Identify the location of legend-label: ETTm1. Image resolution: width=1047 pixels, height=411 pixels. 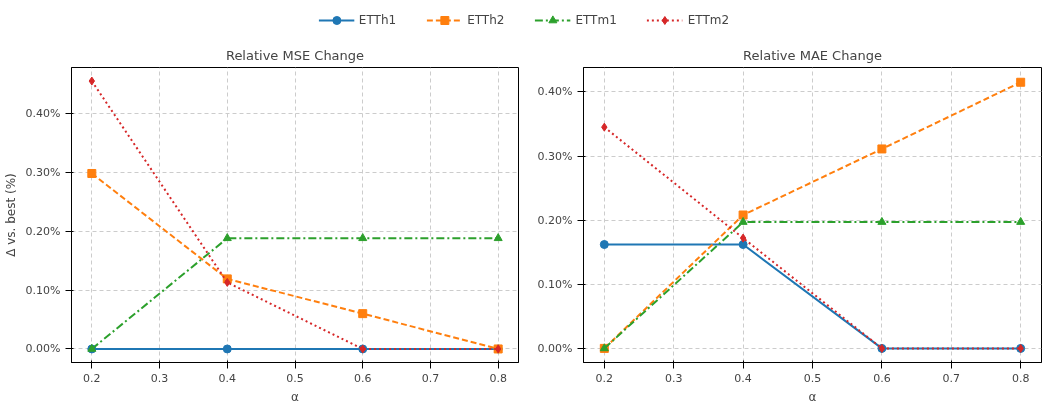
(596, 20).